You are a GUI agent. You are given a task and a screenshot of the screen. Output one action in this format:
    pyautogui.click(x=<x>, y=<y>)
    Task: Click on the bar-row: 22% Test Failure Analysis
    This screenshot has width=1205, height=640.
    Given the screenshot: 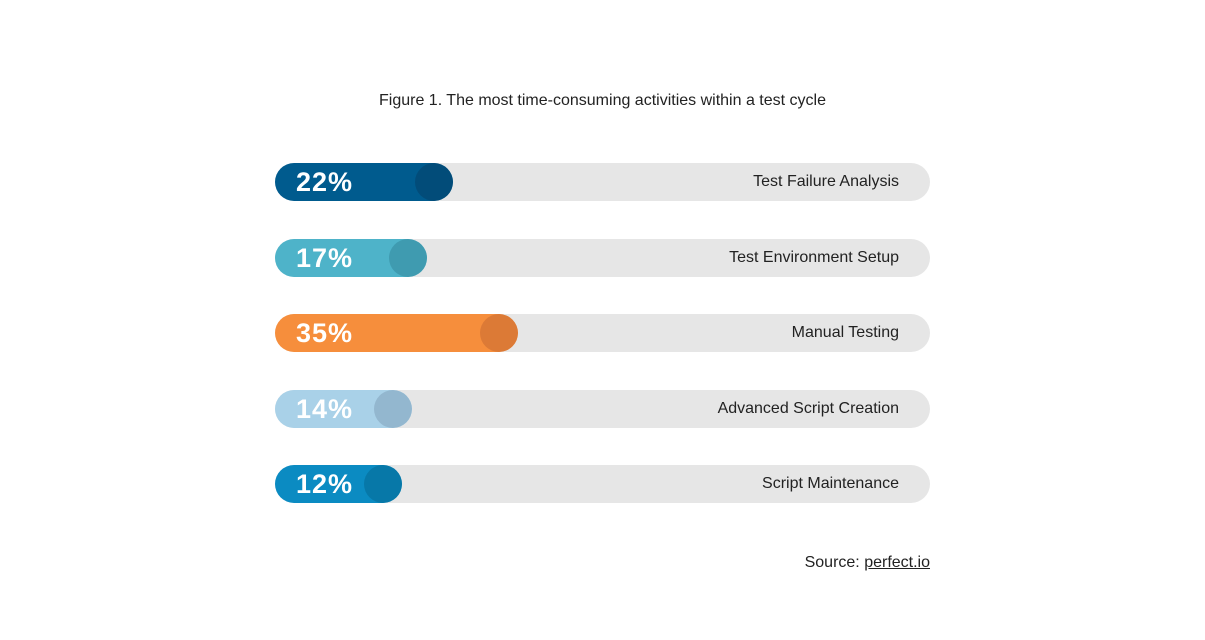 What is the action you would take?
    pyautogui.click(x=602, y=182)
    